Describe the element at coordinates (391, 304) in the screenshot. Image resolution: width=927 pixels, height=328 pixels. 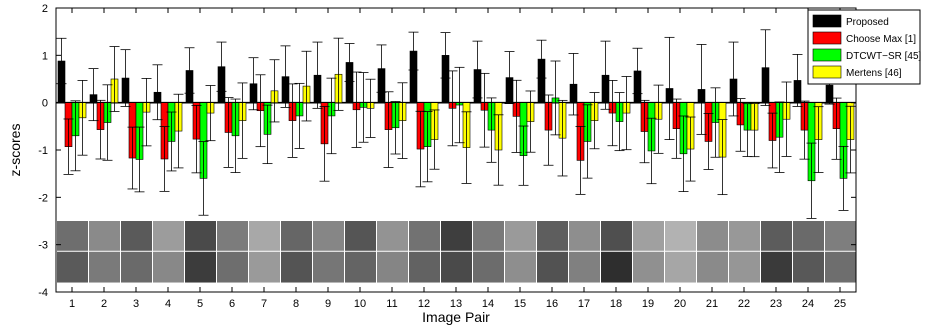
I see `x-tick-label-11: 11` at that location.